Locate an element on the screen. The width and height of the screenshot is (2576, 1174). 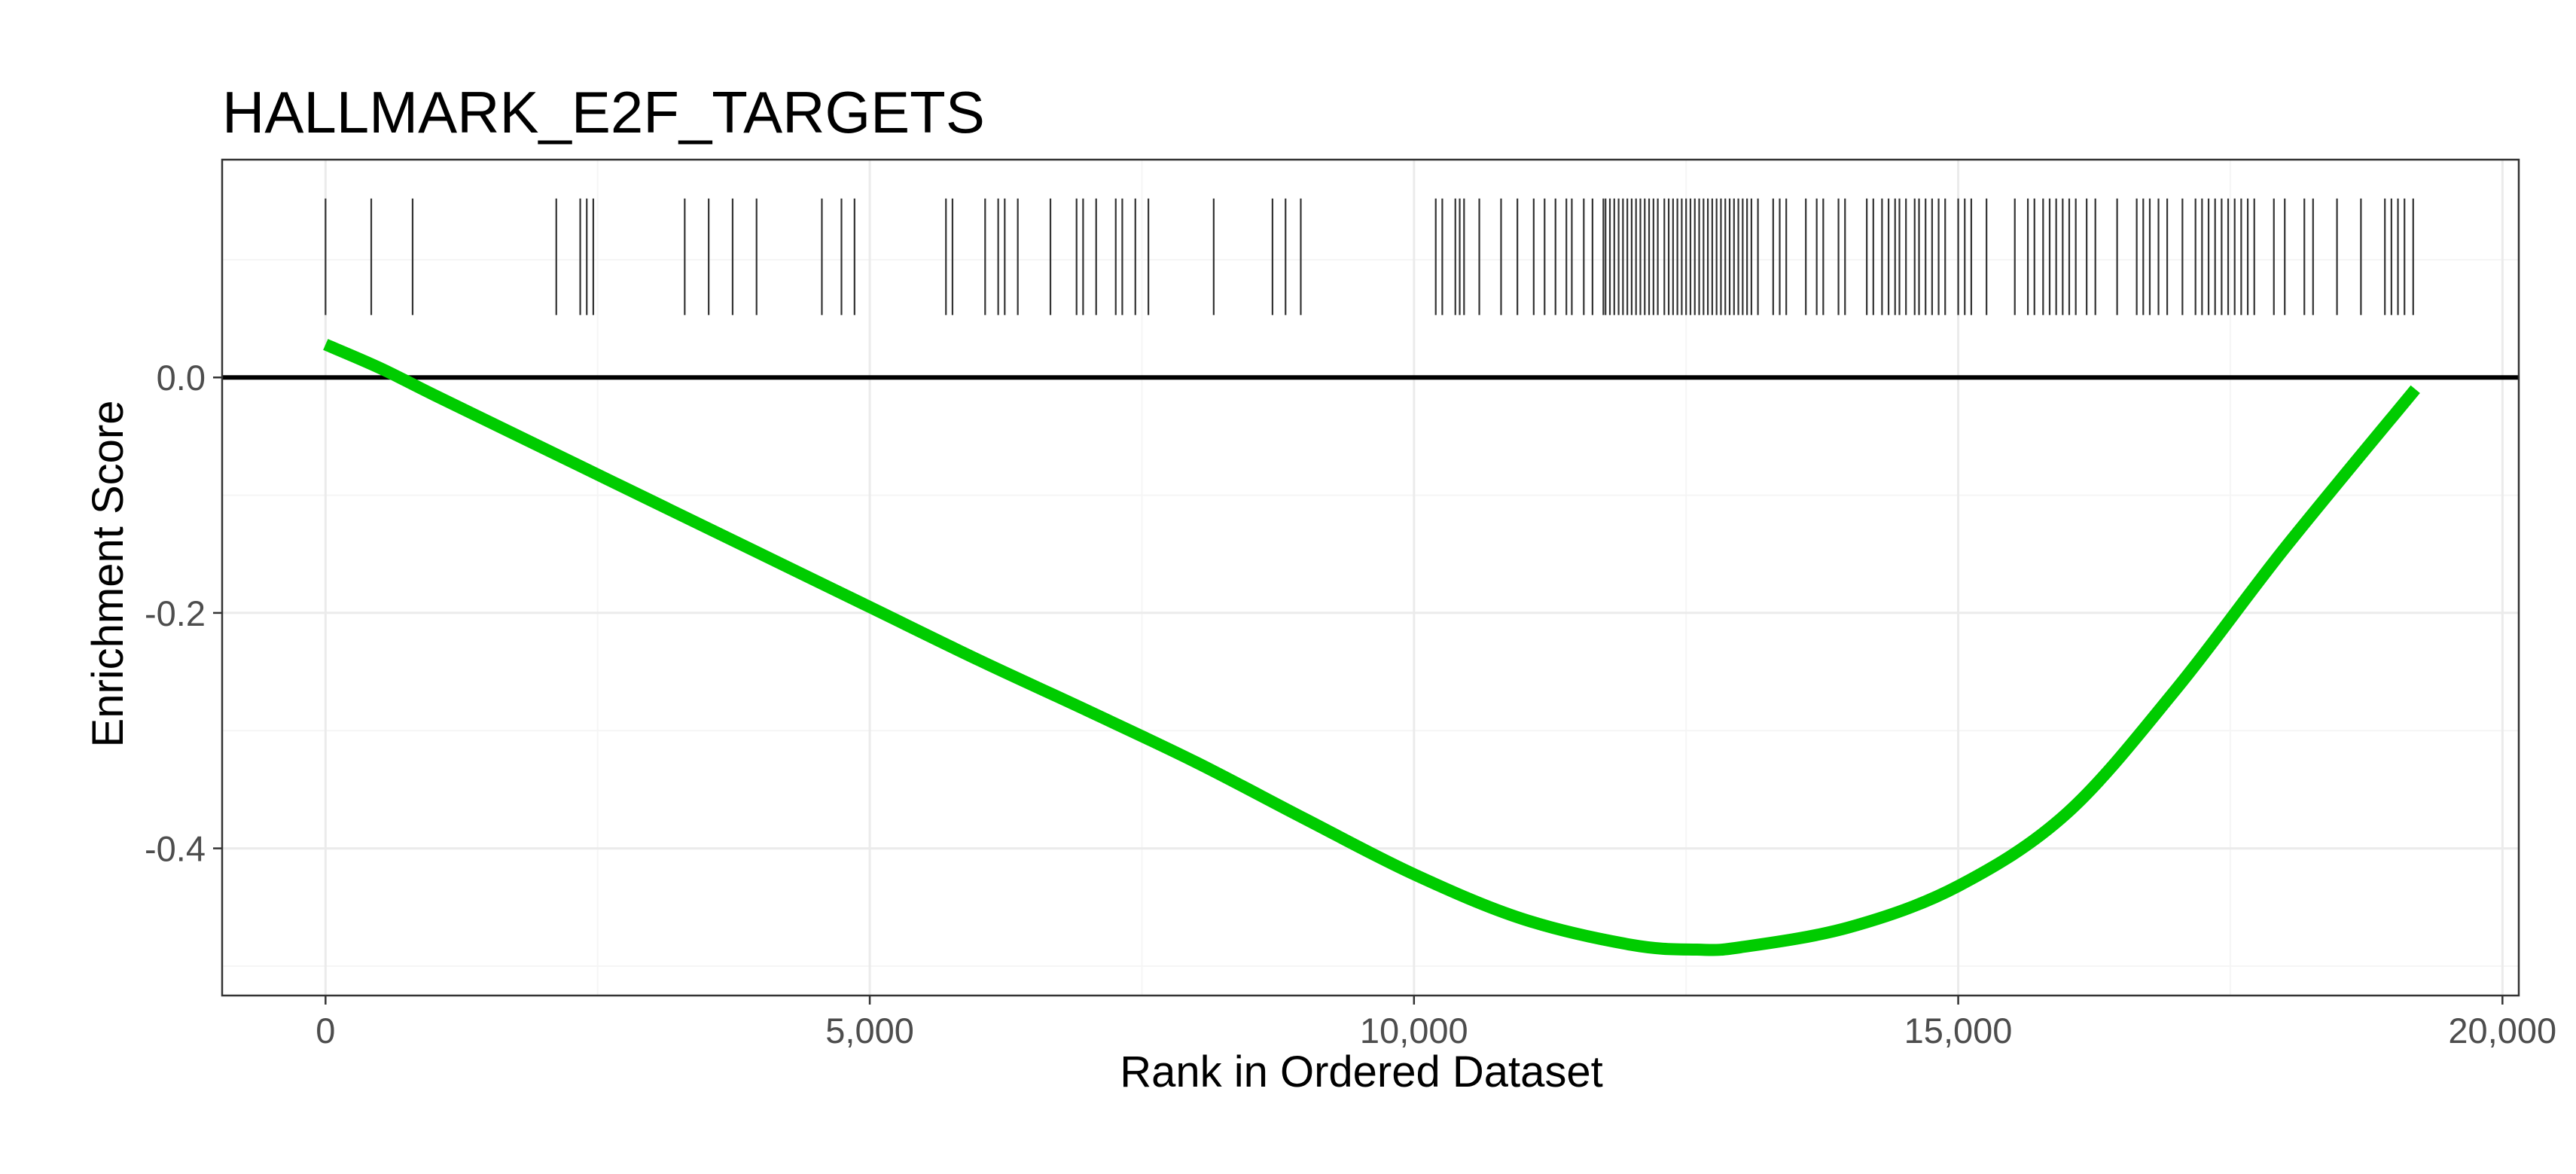
gene-hit-ticks is located at coordinates (1369, 257).